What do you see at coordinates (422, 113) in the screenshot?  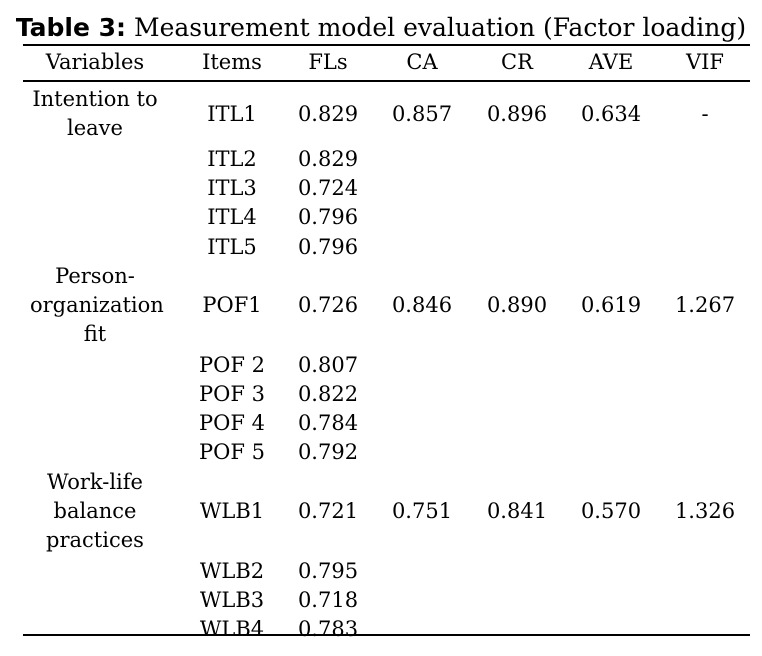 I see `ca-cell: 0.857` at bounding box center [422, 113].